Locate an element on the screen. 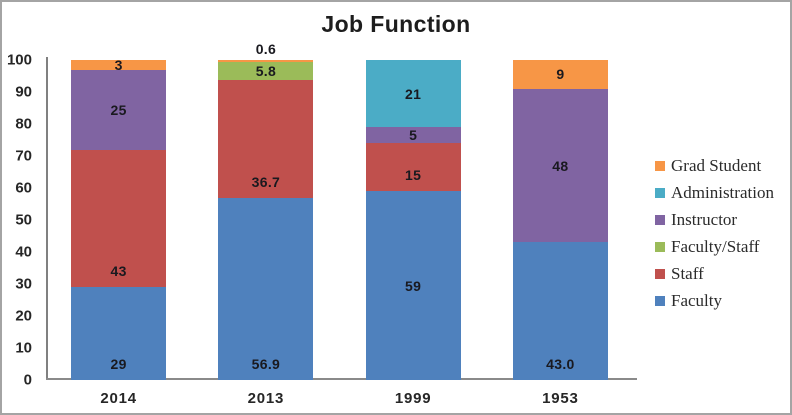  bar-segment-label: 59 is located at coordinates (413, 285).